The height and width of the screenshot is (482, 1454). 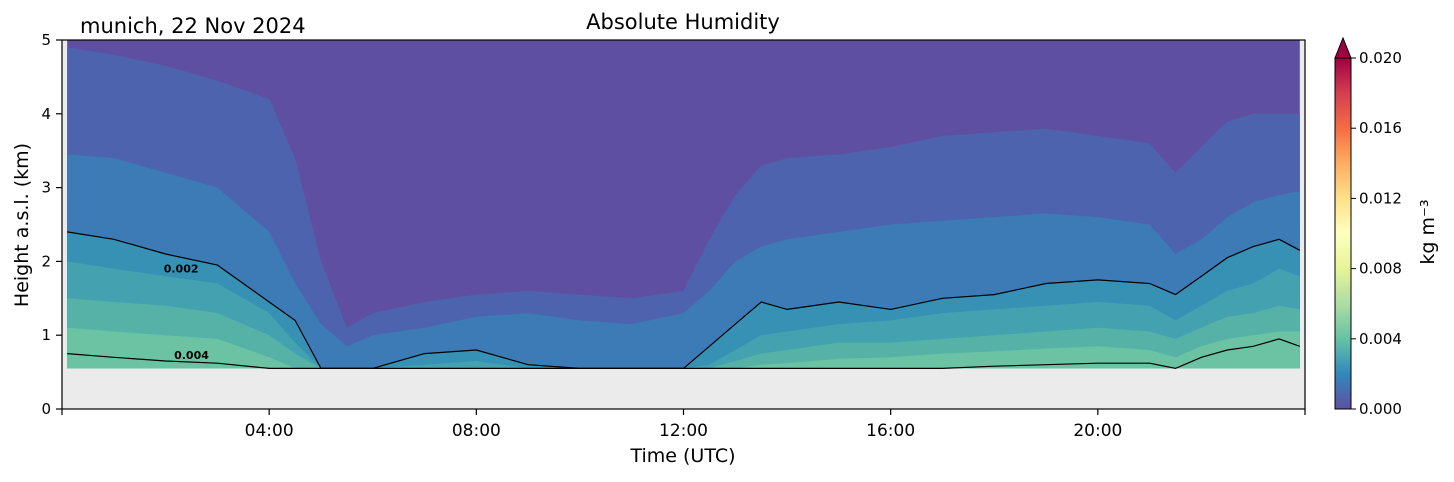 I want to click on colorbar-tick-label: 0.008, so click(x=1380, y=269).